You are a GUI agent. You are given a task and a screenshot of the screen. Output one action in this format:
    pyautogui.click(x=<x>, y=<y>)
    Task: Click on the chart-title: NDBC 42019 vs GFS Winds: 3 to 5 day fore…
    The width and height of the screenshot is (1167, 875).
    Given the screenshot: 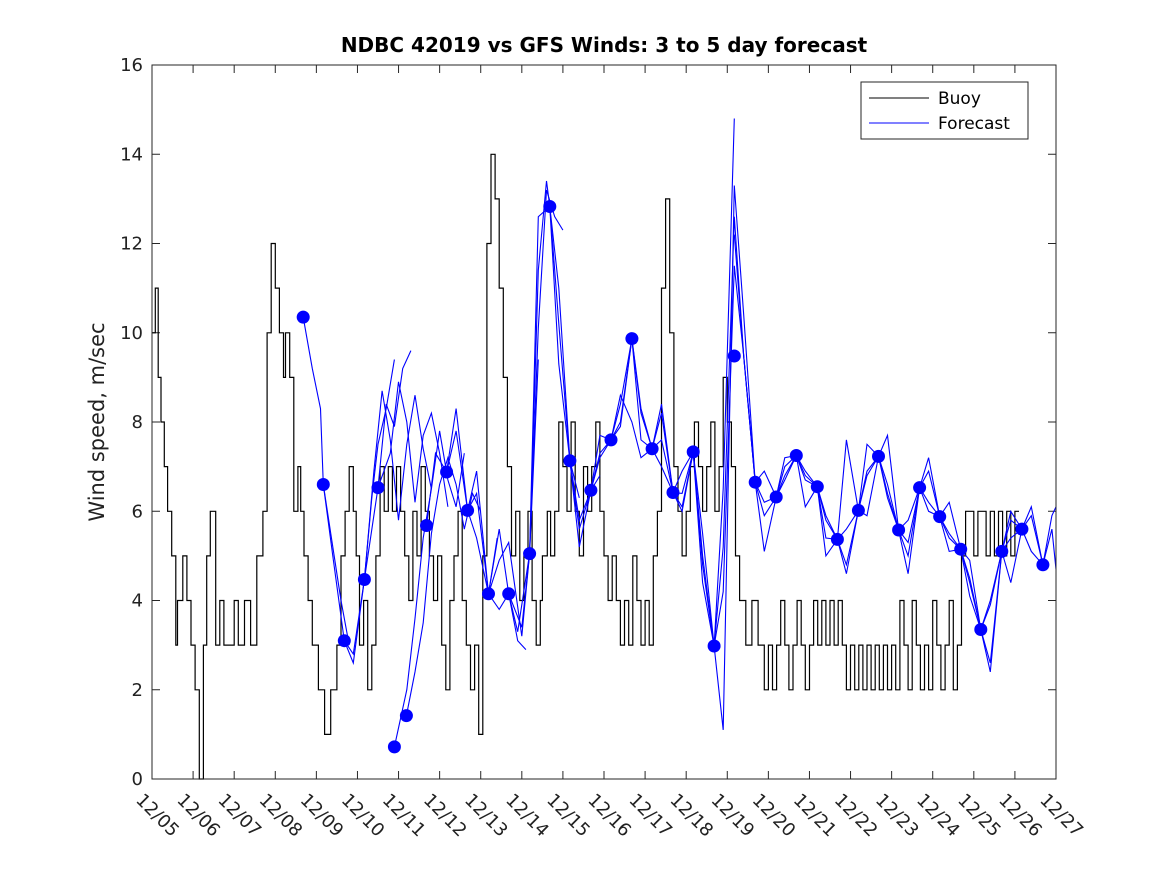 What is the action you would take?
    pyautogui.click(x=604, y=45)
    